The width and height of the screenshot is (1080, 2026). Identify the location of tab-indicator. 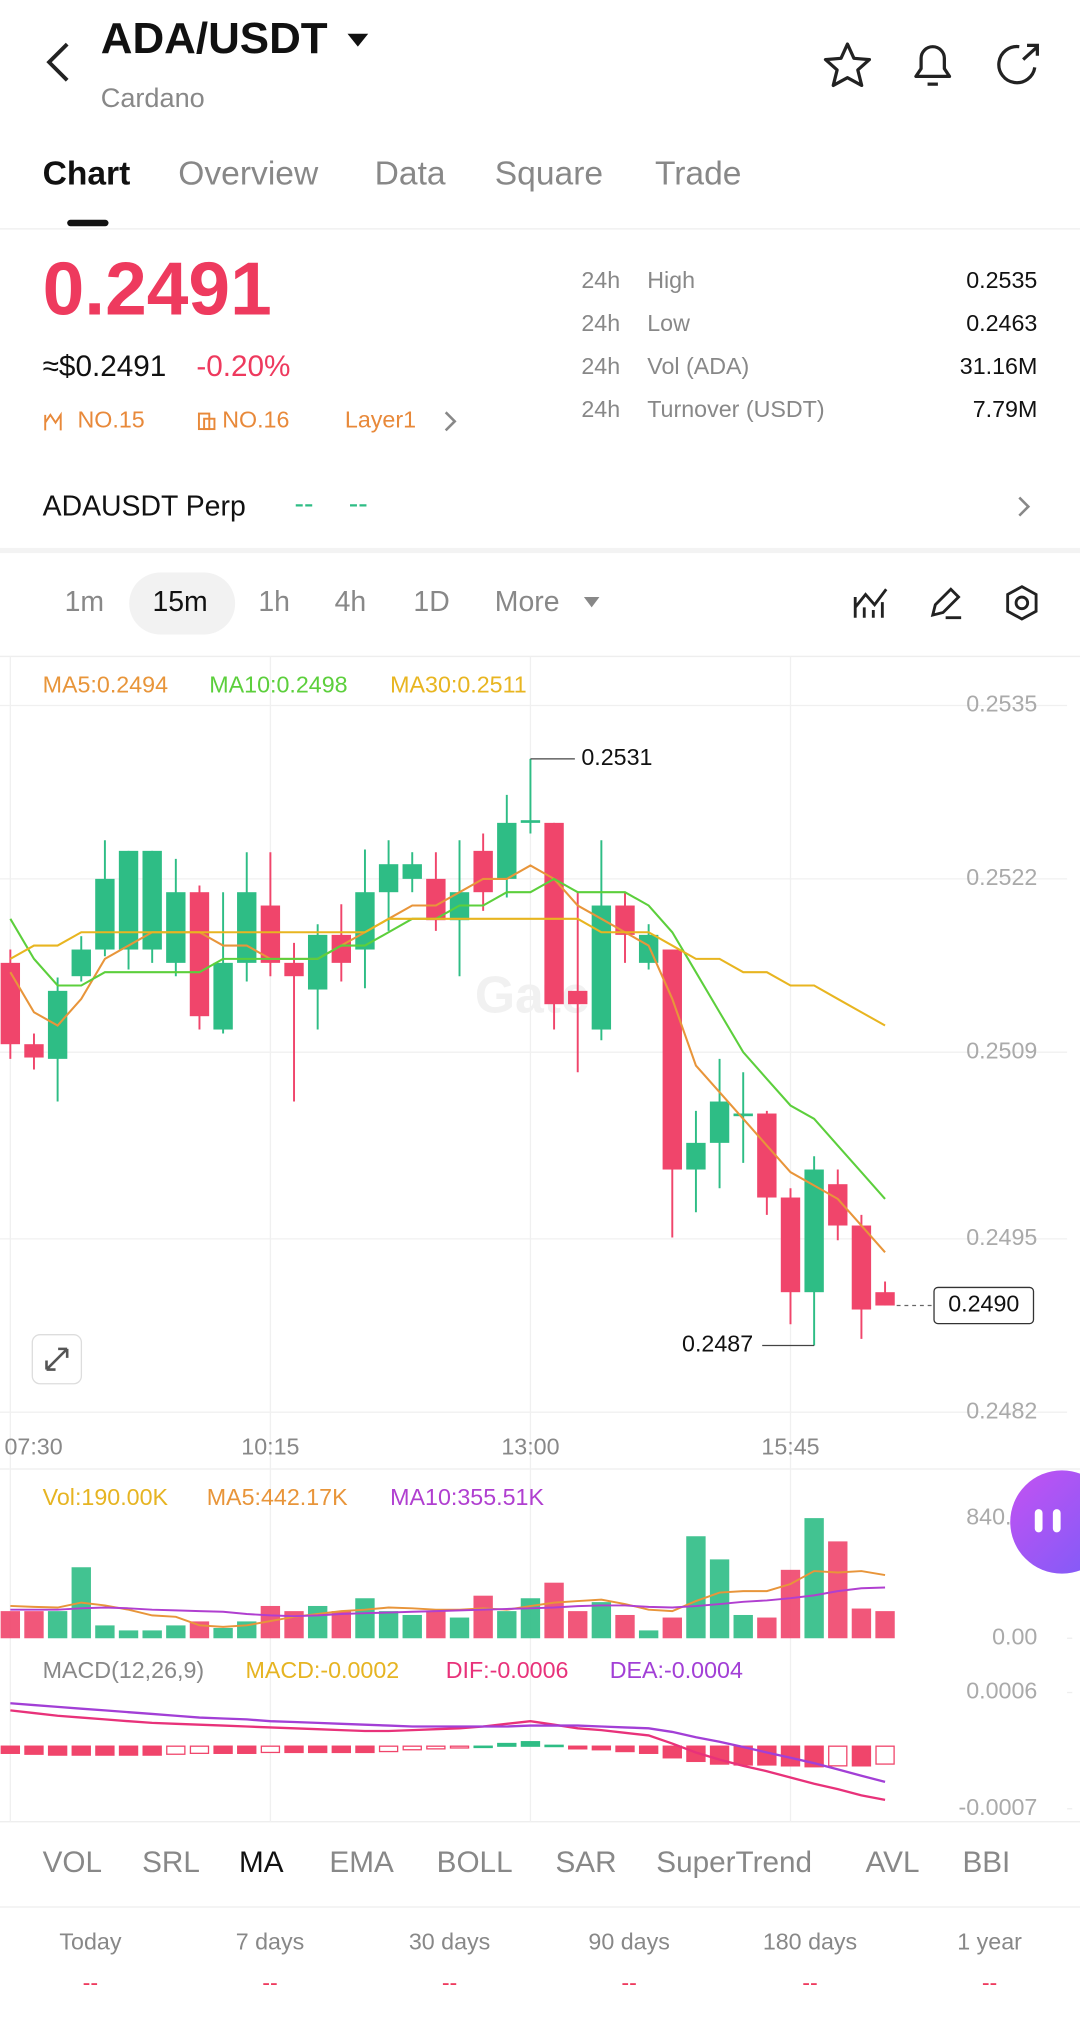
(88, 223).